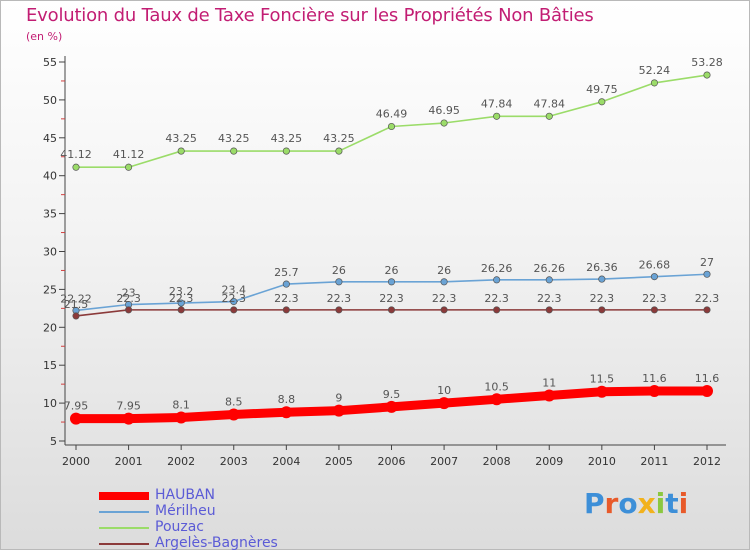 The height and width of the screenshot is (552, 750). Describe the element at coordinates (124, 496) in the screenshot. I see `legend-swatch-hauban` at that location.